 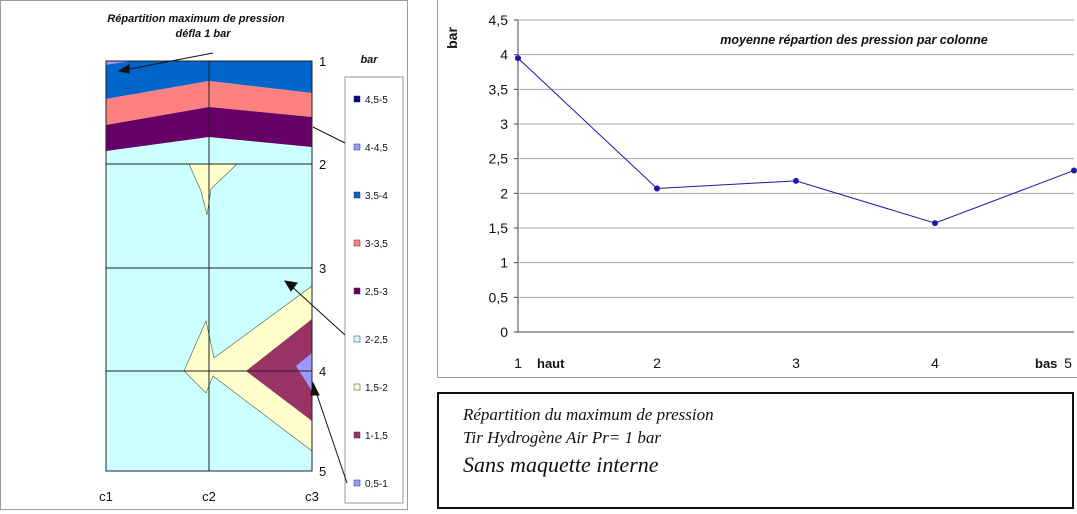 I want to click on line-chart-y-tick-label: 3,5, so click(x=499, y=89).